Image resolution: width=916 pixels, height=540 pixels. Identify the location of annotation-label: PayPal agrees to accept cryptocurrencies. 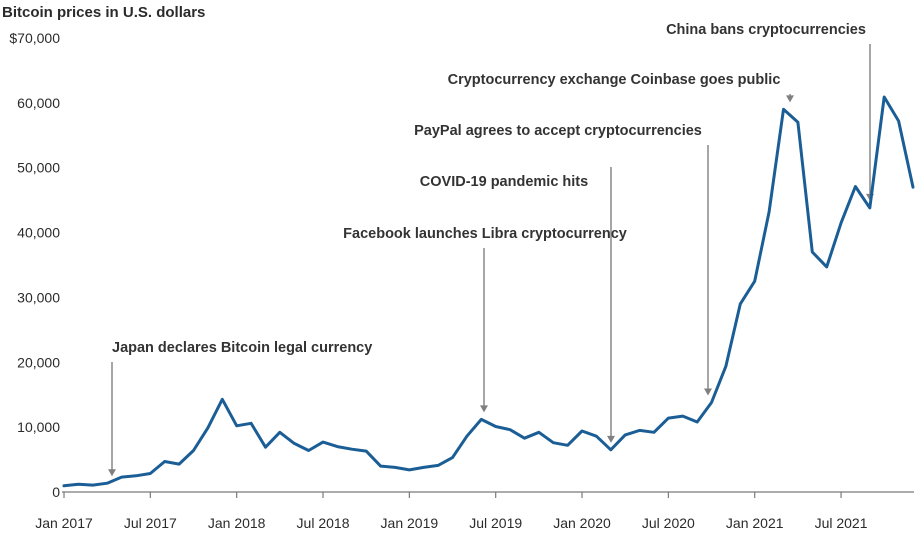
(558, 131).